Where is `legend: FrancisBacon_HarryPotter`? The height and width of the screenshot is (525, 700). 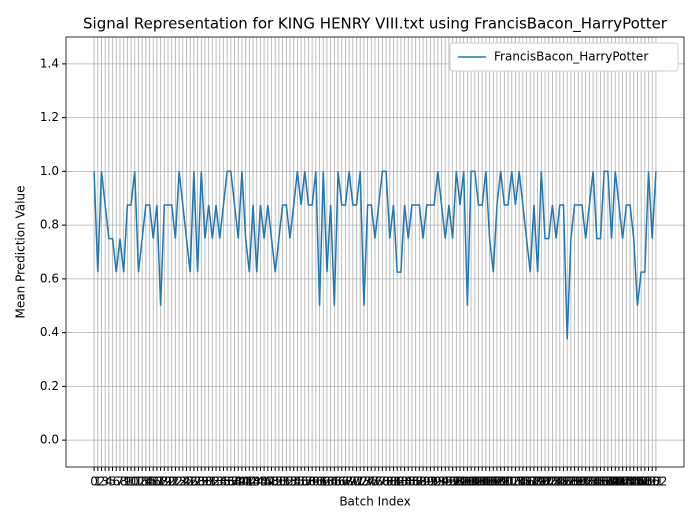 legend: FrancisBacon_HarryPotter is located at coordinates (564, 57).